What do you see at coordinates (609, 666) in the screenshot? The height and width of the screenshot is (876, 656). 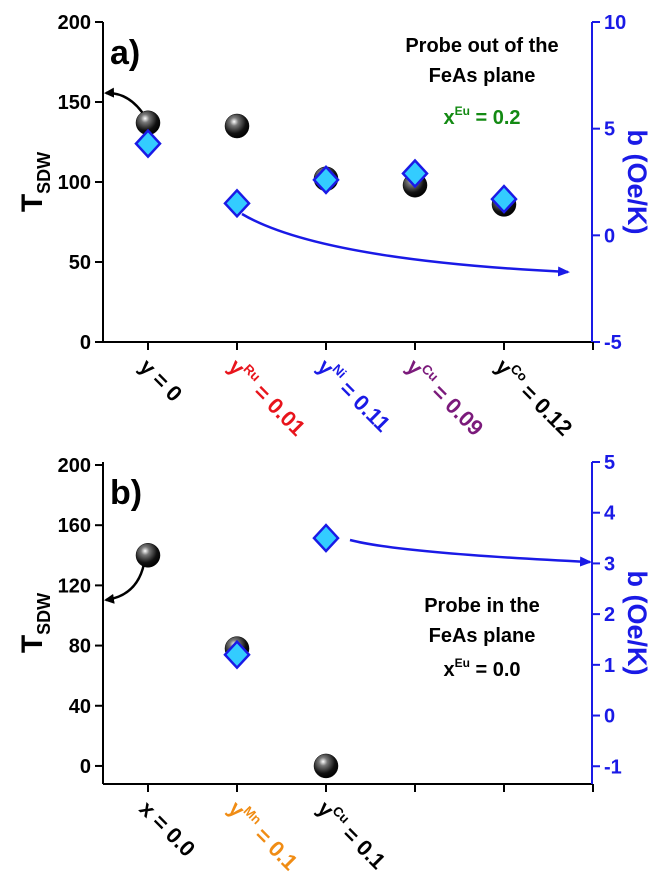 I see `y2-tick-label: 1` at bounding box center [609, 666].